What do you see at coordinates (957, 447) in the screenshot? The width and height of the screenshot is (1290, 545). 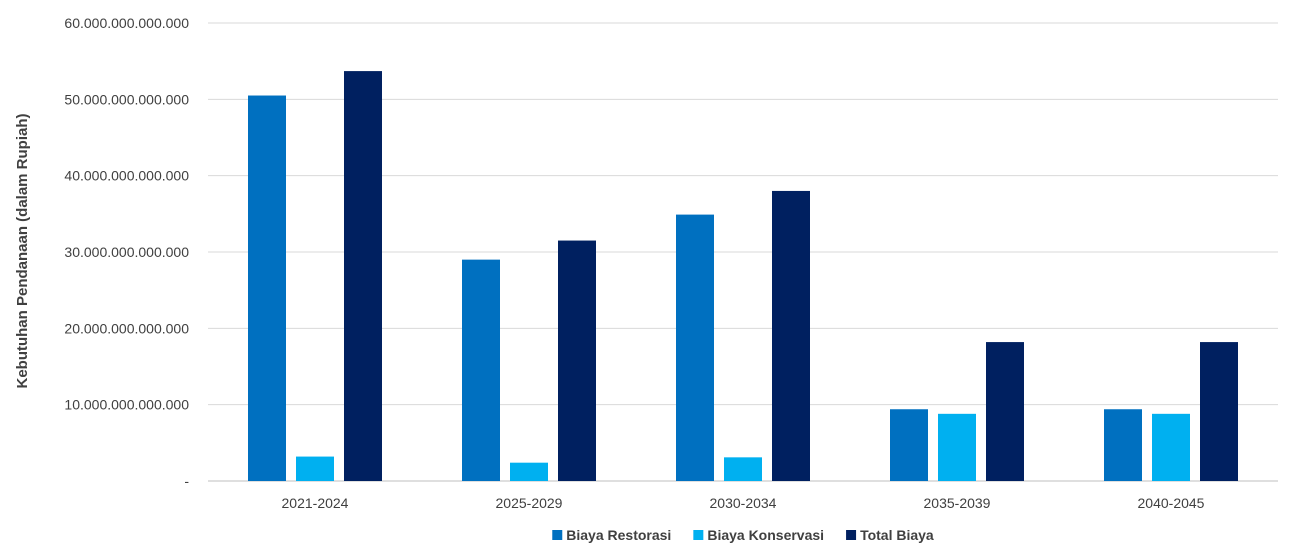 I see `bar-biaya-konservasi-2035-2039` at bounding box center [957, 447].